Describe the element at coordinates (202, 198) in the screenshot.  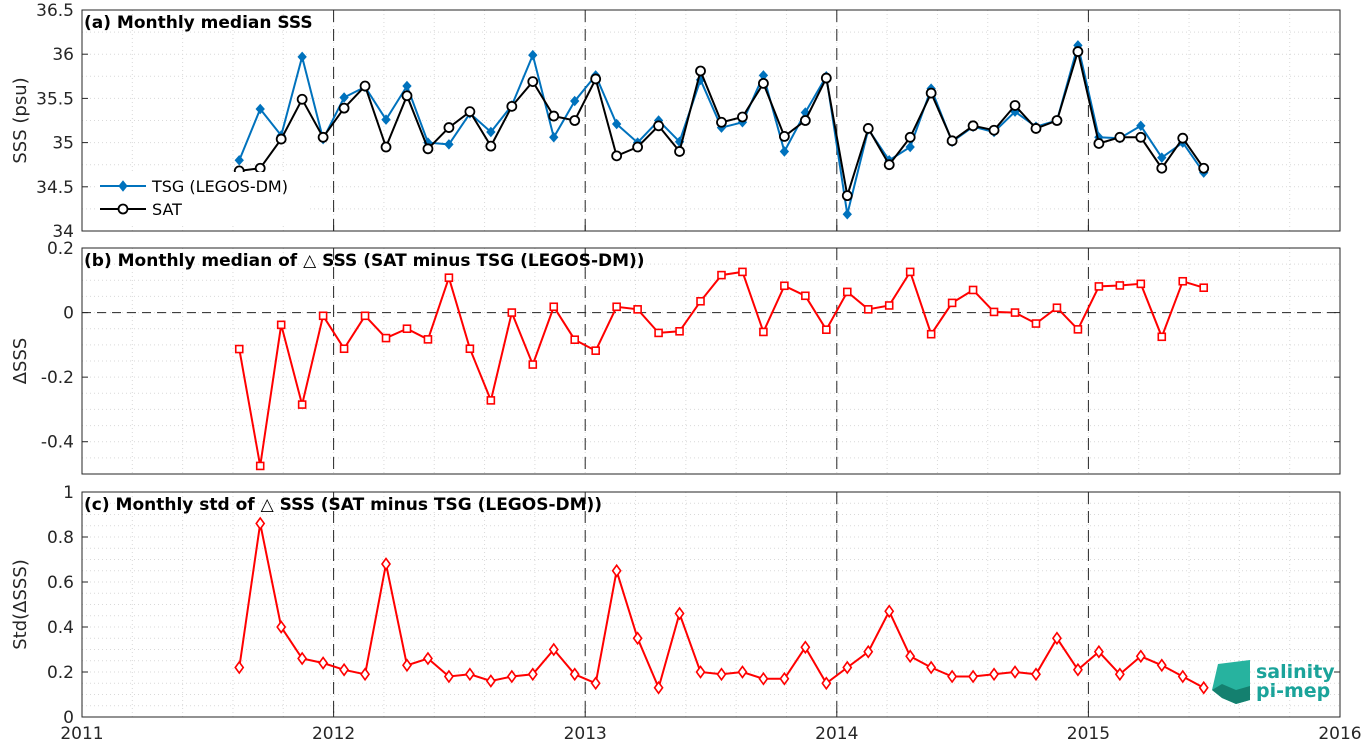
I see `panel-a-legend: TSG (LEGOS-DM) SAT` at that location.